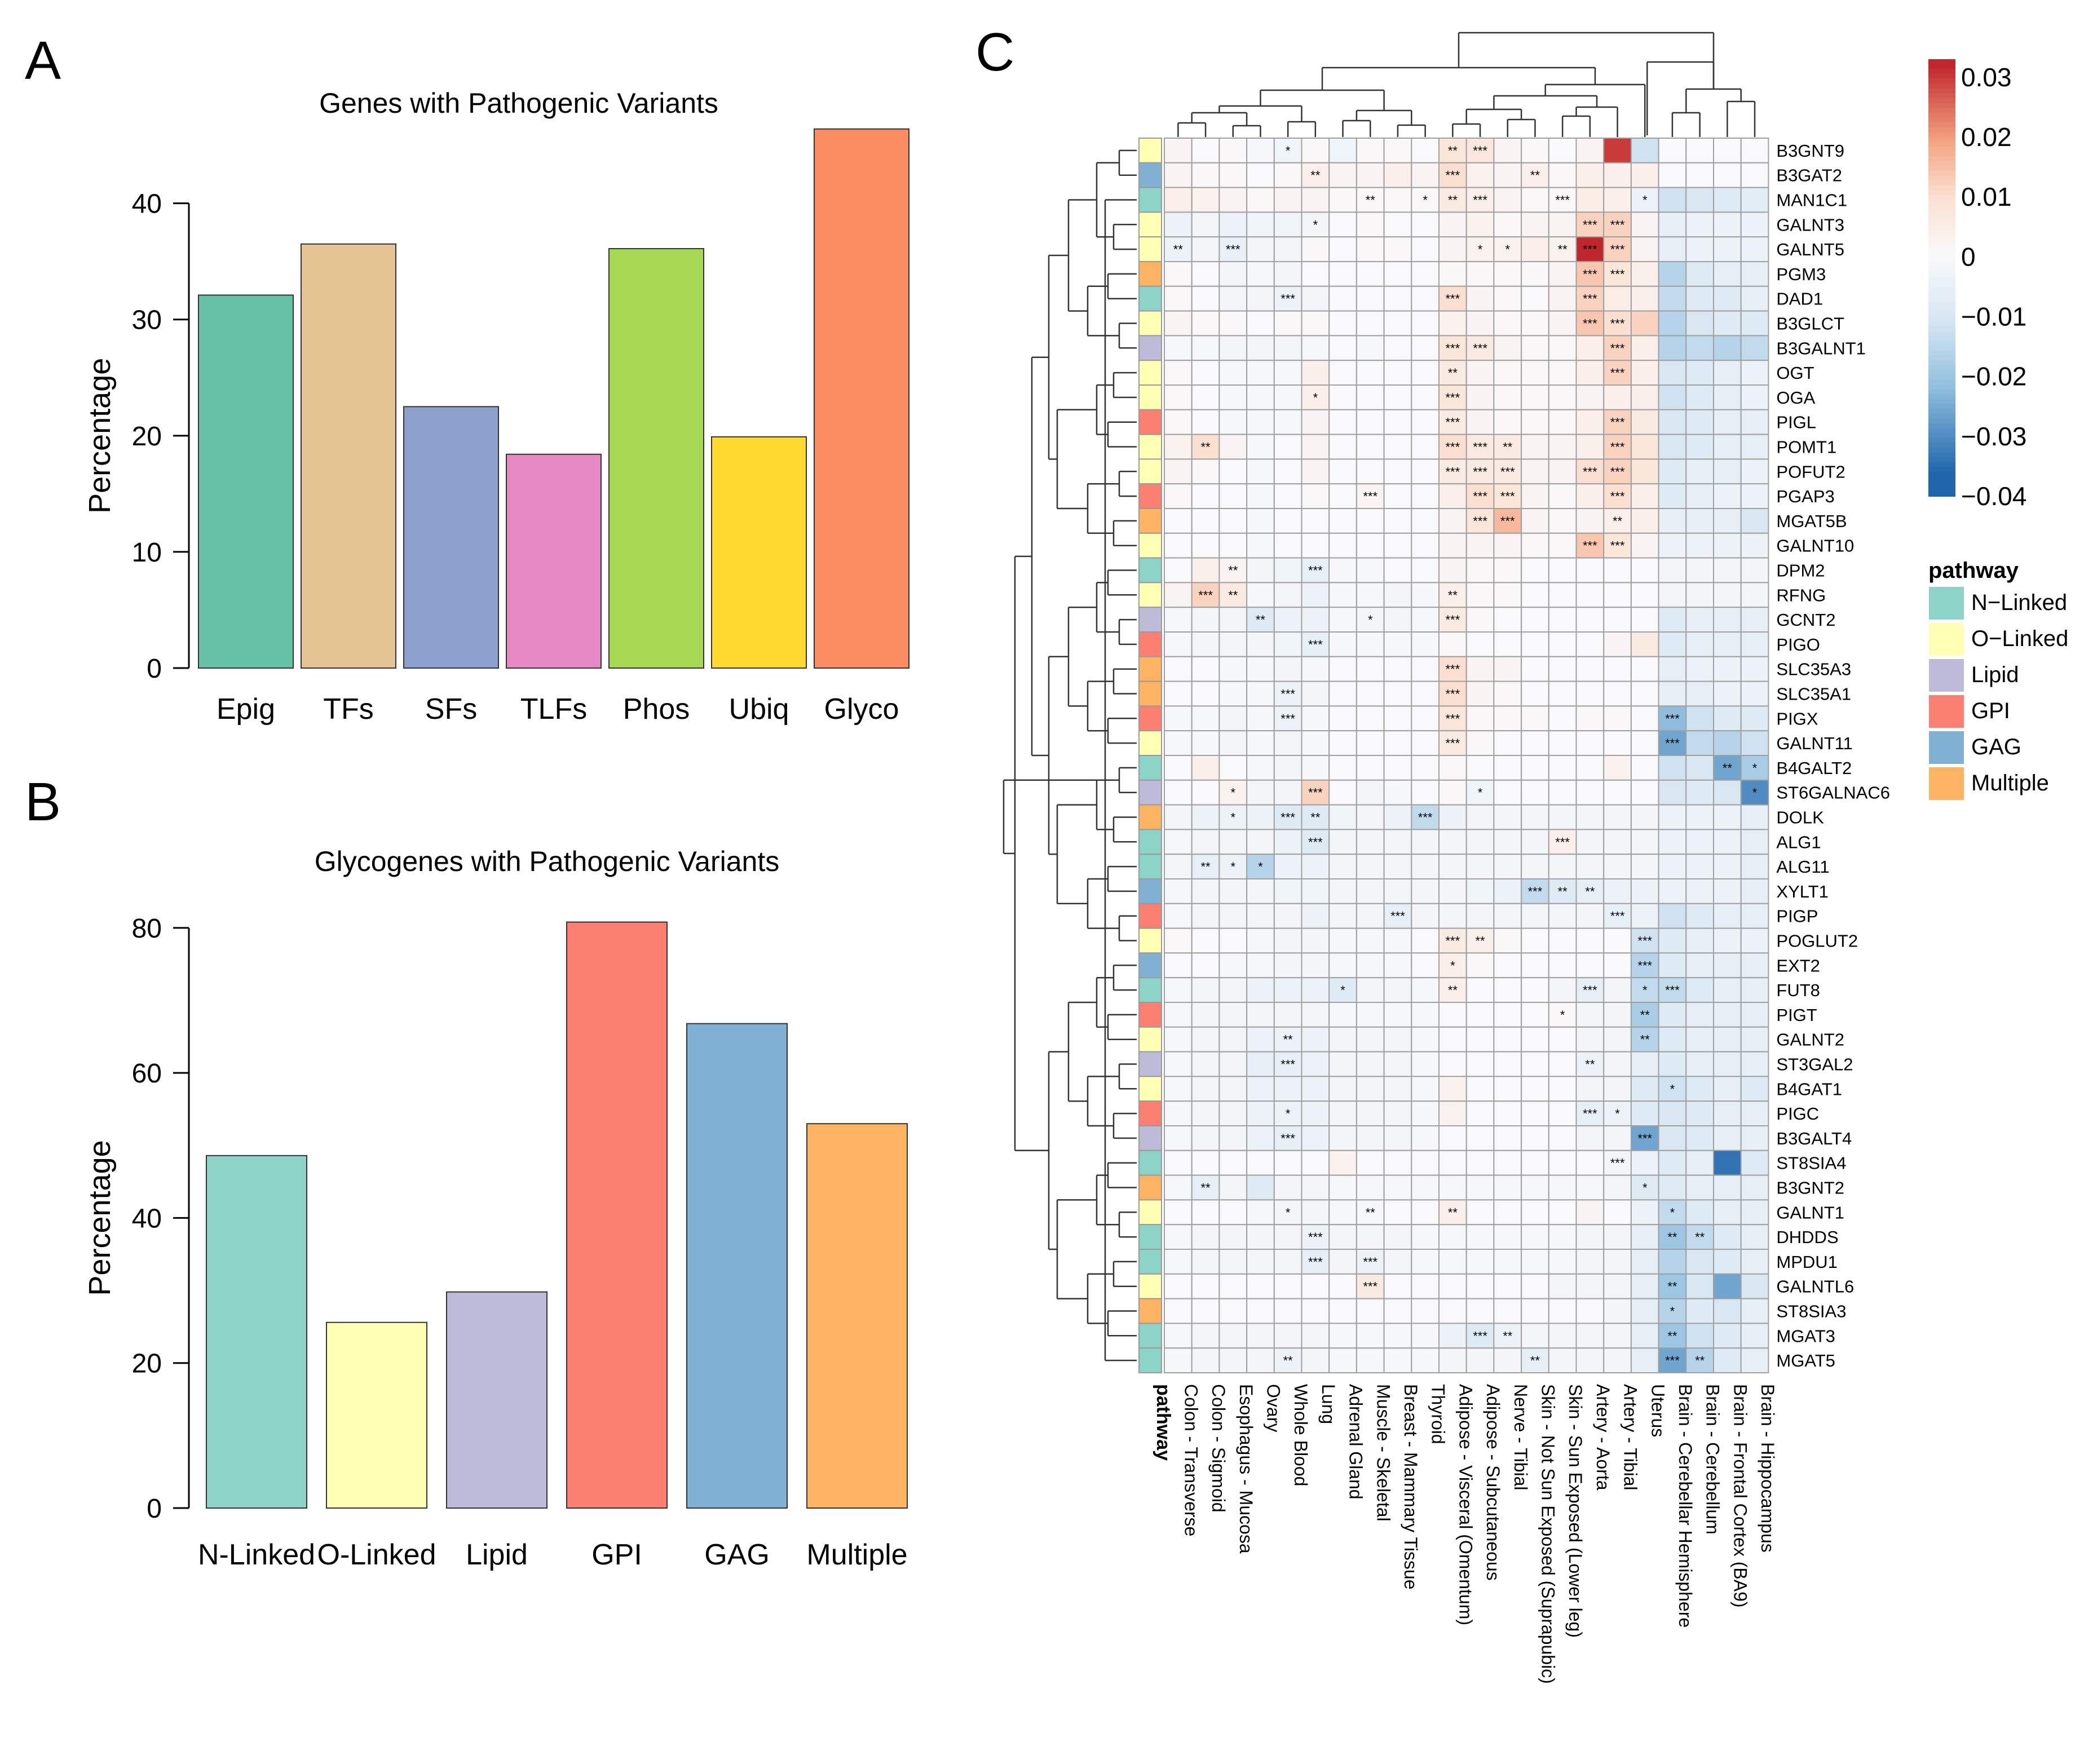 This screenshot has height=1764, width=2084. What do you see at coordinates (656, 458) in the screenshot?
I see `bar-phos` at bounding box center [656, 458].